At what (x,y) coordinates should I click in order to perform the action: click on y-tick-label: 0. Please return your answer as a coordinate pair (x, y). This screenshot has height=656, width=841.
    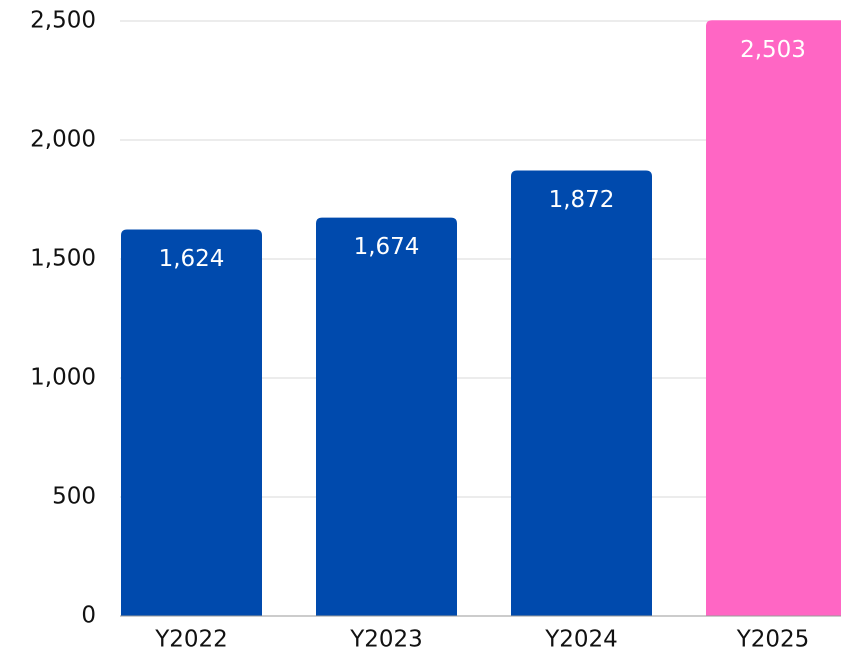
    Looking at the image, I should click on (88, 616).